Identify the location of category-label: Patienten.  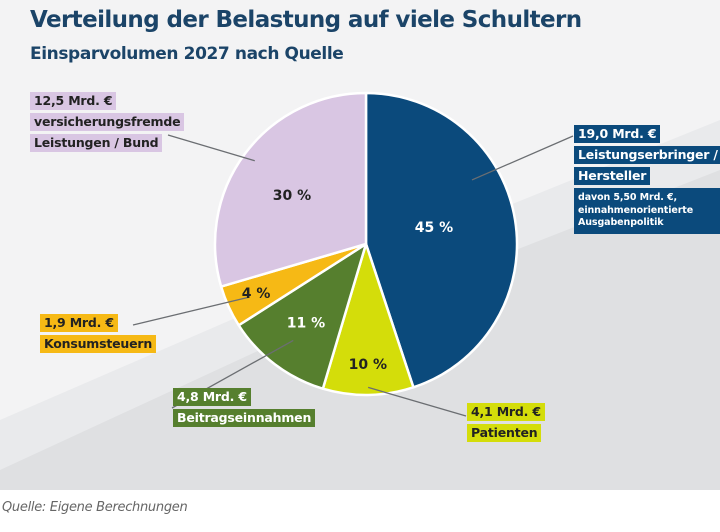
(504, 433).